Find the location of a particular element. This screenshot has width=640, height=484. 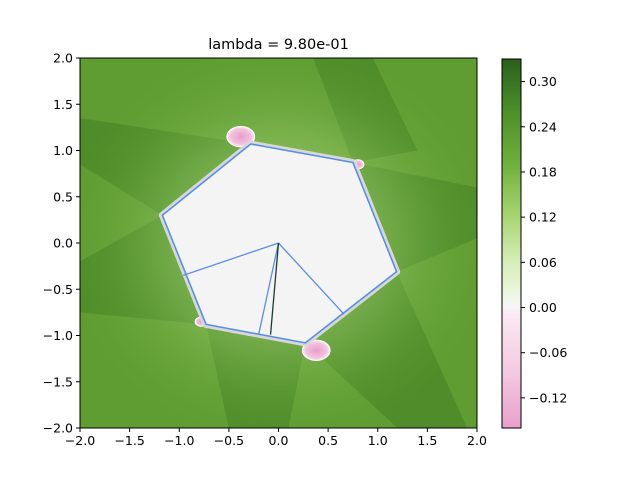

colorbar-tick-label: −0.06 is located at coordinates (548, 352).